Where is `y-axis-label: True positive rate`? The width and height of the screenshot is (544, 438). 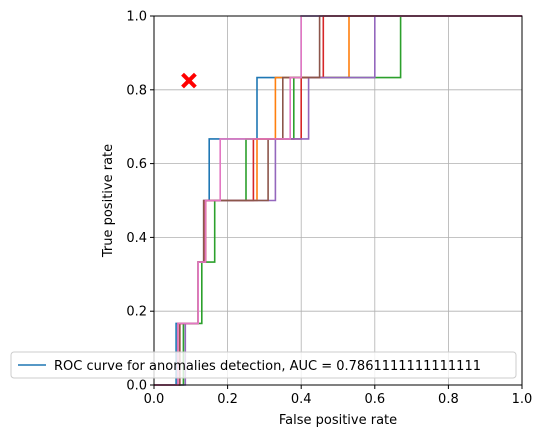
y-axis-label: True positive rate is located at coordinates (108, 201).